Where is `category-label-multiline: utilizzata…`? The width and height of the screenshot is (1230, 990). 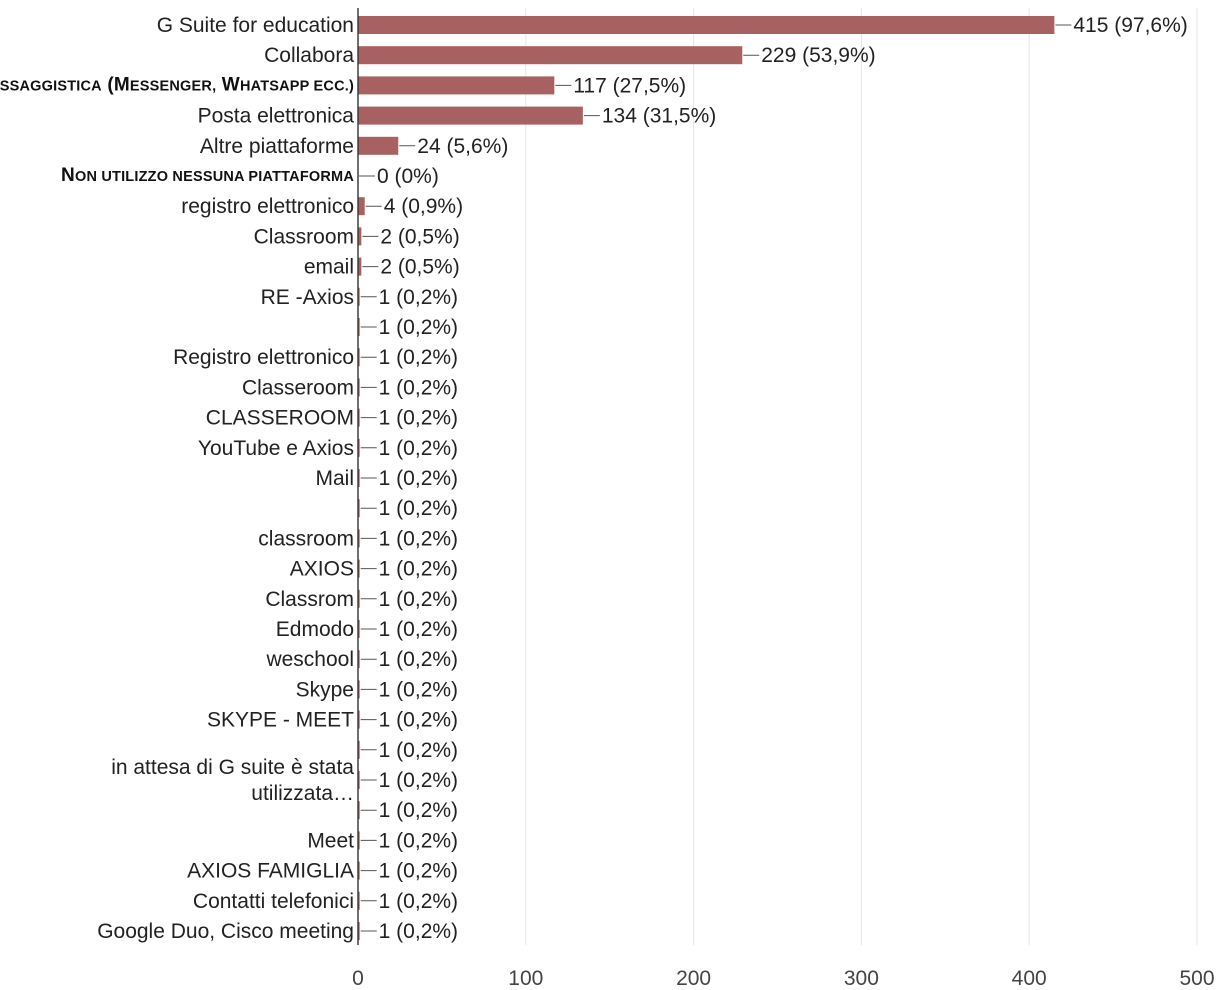
category-label-multiline: utilizzata… is located at coordinates (302, 793).